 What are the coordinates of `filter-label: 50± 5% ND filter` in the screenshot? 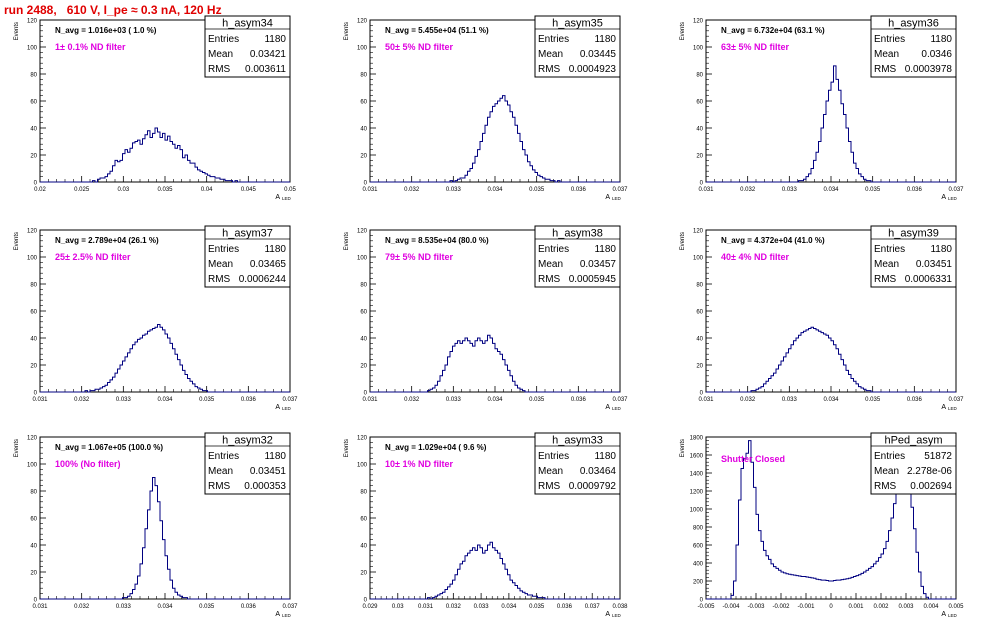 It's located at (419, 47).